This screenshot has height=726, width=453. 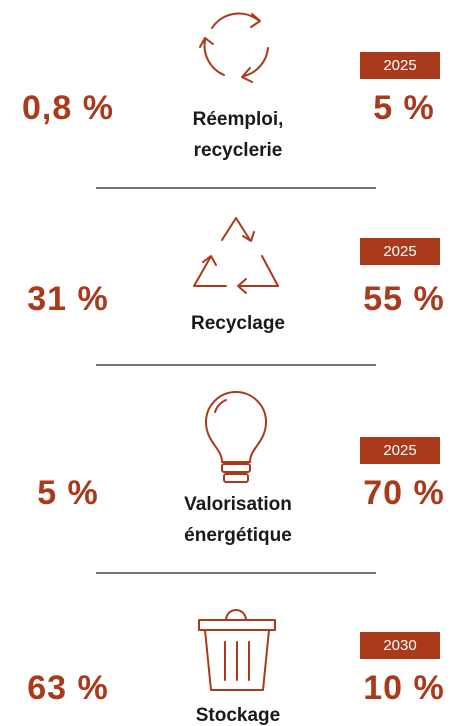 What do you see at coordinates (404, 108) in the screenshot?
I see `target-value: 5 %` at bounding box center [404, 108].